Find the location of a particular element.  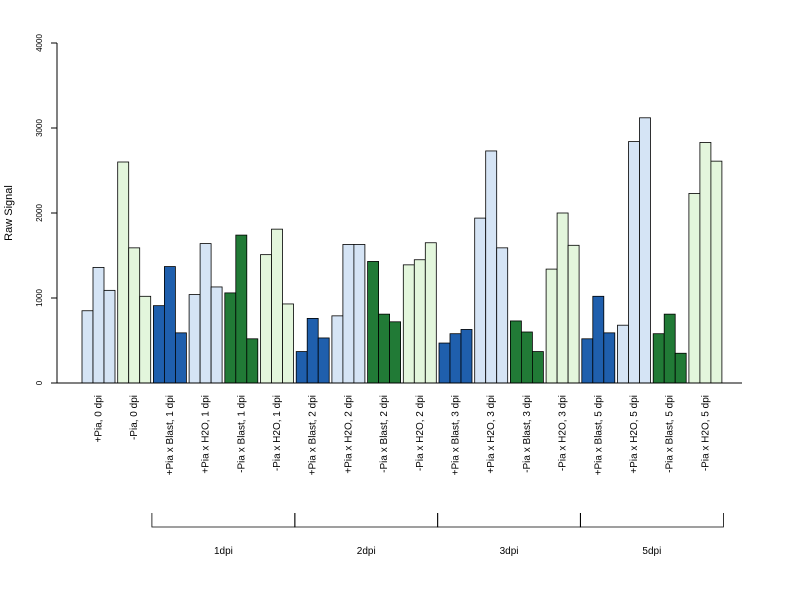

x-tick-label: +Pia x Blast, 5 dpi is located at coordinates (598, 435).